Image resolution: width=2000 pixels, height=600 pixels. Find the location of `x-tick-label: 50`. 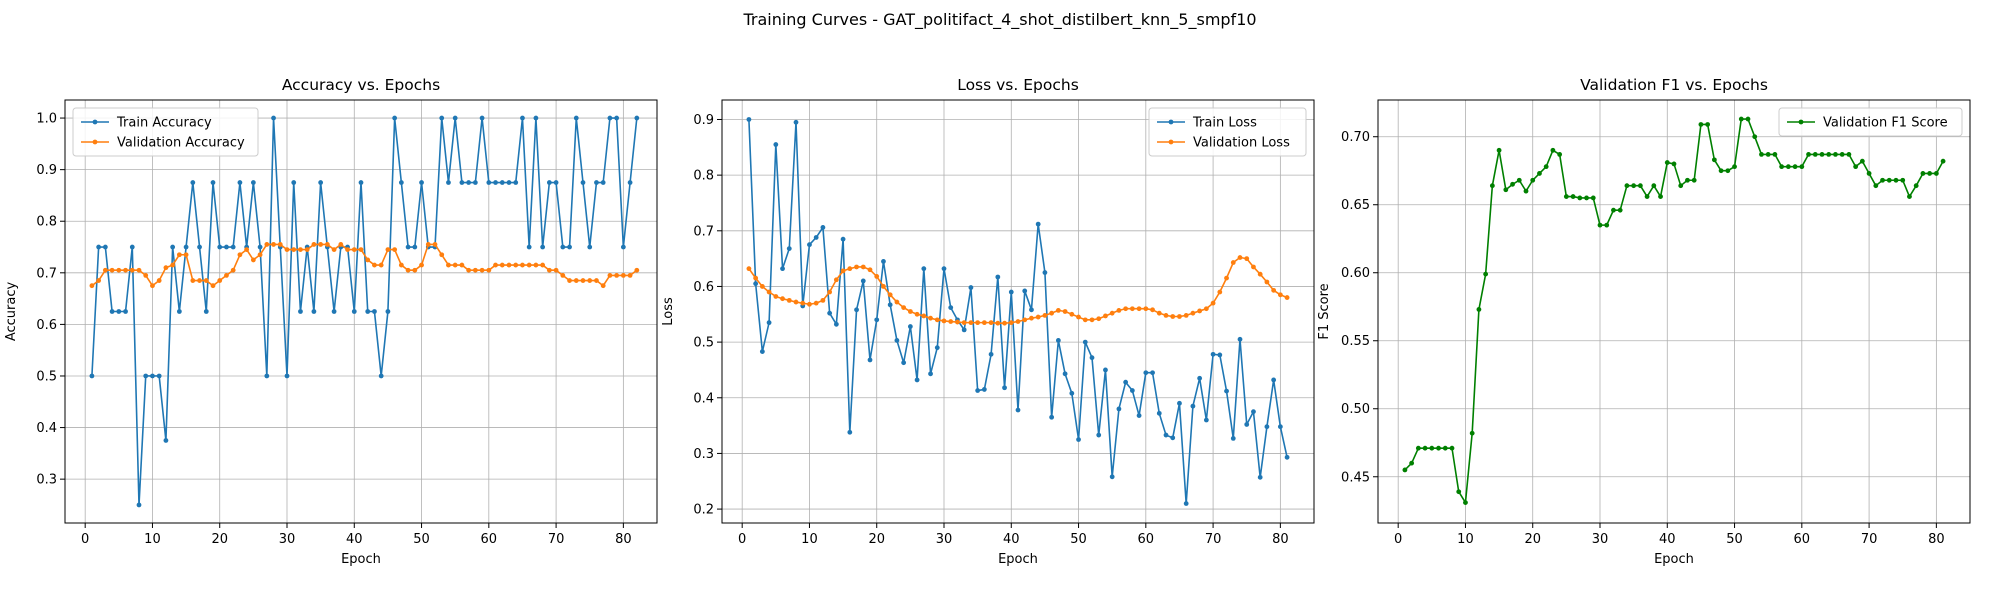

x-tick-label: 50 is located at coordinates (421, 539).